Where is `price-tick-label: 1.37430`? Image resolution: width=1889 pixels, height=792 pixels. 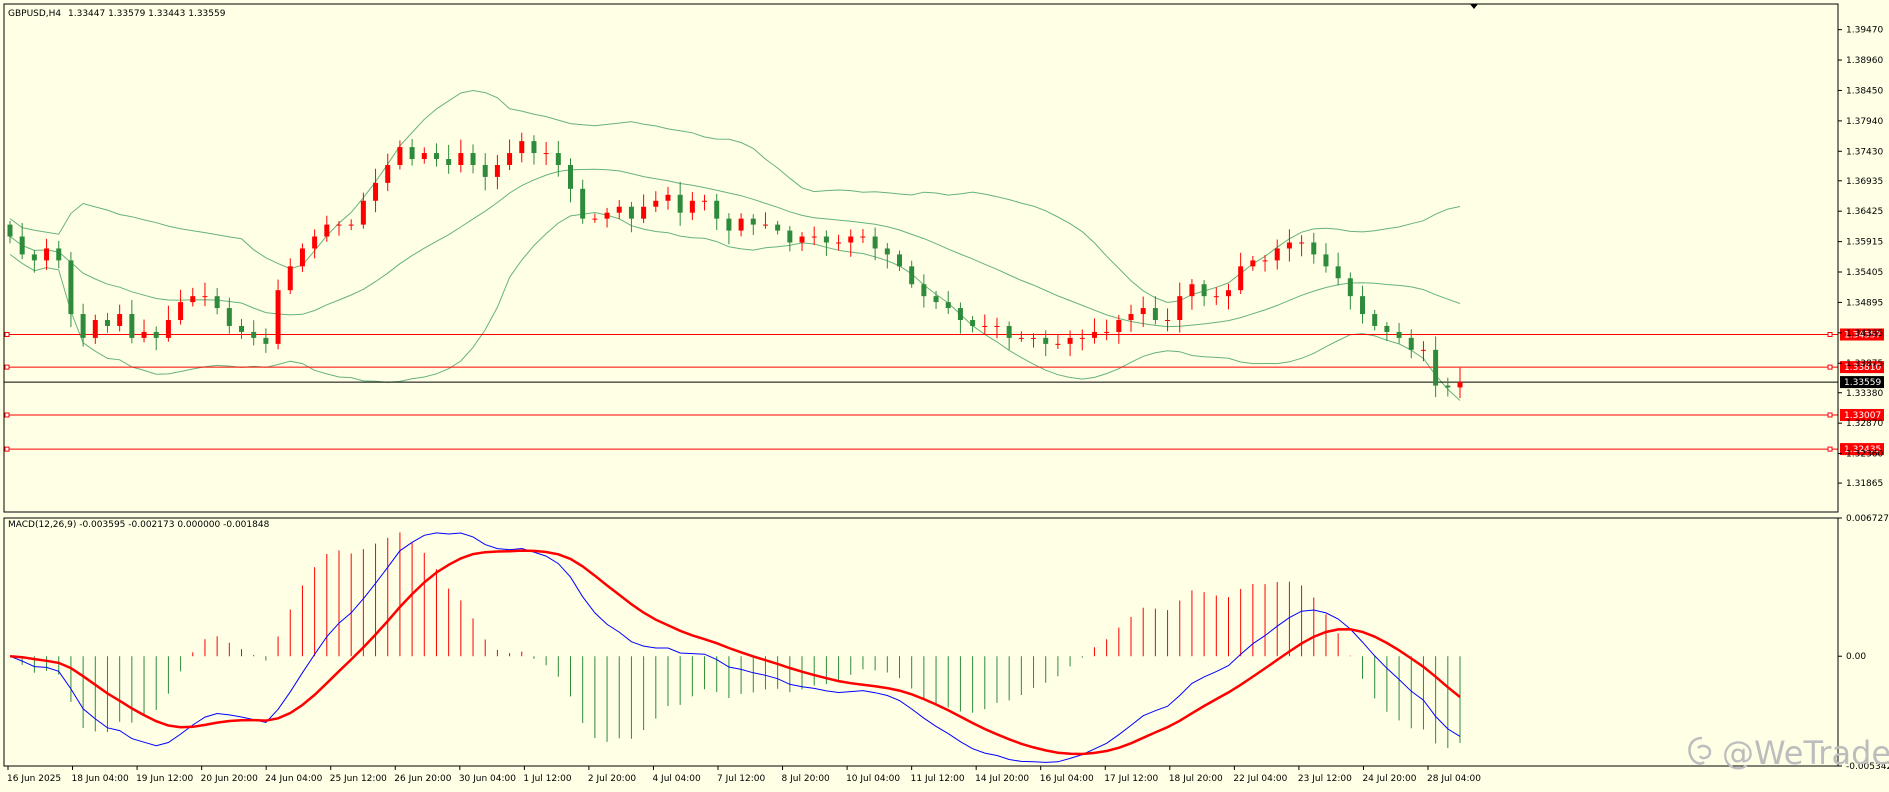
price-tick-label: 1.37430 is located at coordinates (1864, 152).